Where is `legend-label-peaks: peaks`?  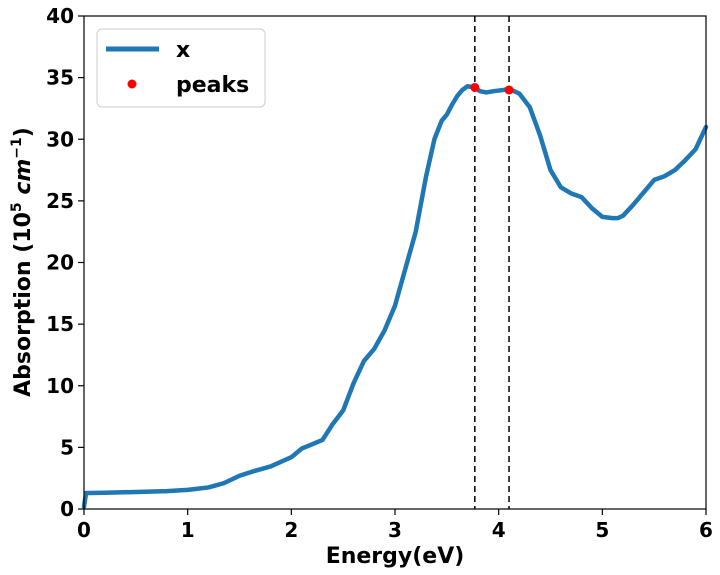
legend-label-peaks: peaks is located at coordinates (212, 85).